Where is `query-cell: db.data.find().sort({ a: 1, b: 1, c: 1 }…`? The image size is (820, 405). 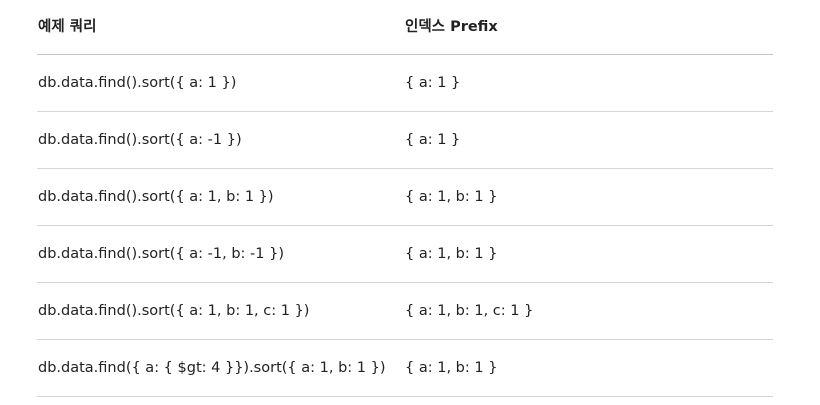 query-cell: db.data.find().sort({ a: 1, b: 1, c: 1 }… is located at coordinates (174, 311).